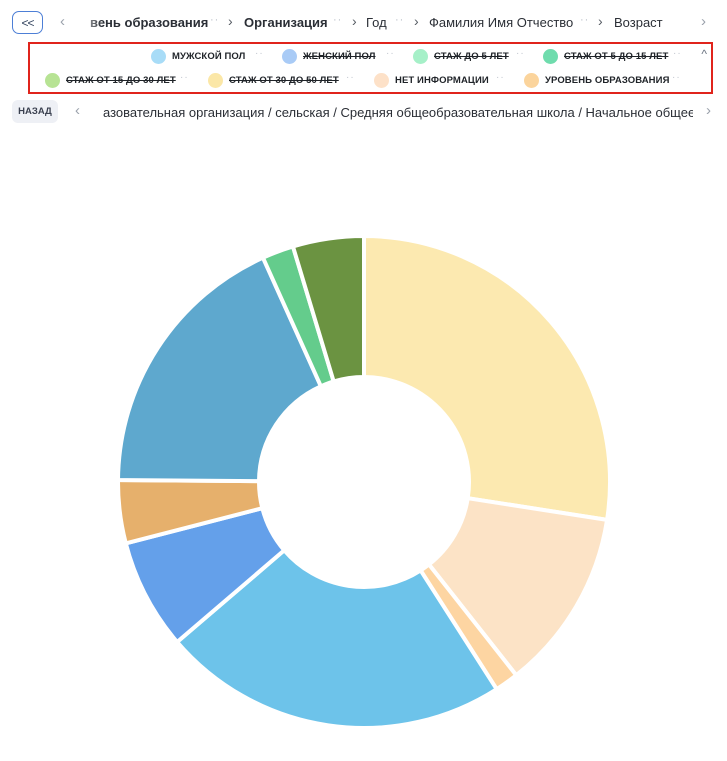 The height and width of the screenshot is (761, 727). What do you see at coordinates (442, 80) in the screenshot?
I see `legend-label: НЕТ ИНФОРМАЦИИ` at bounding box center [442, 80].